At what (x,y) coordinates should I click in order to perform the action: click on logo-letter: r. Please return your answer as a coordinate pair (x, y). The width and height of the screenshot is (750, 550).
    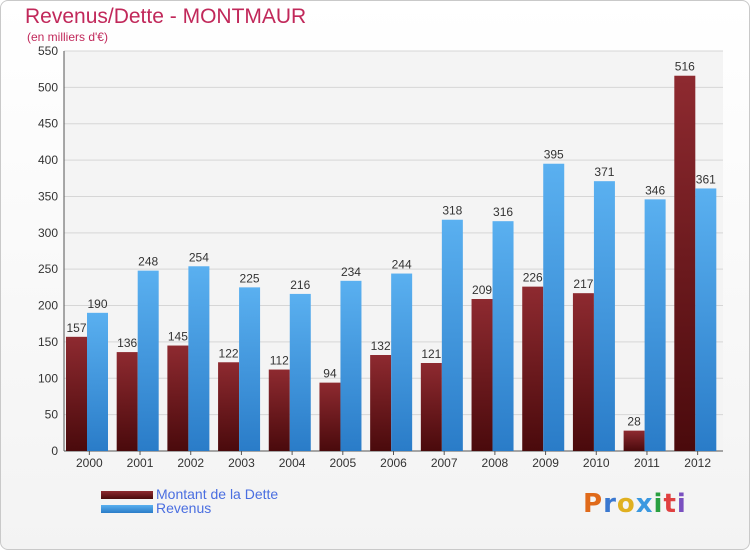
    Looking at the image, I should click on (610, 504).